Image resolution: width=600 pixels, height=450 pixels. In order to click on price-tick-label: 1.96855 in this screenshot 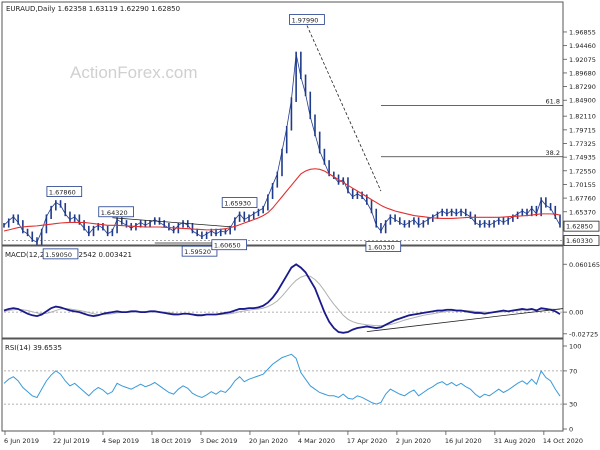, I will do `click(582, 32)`.